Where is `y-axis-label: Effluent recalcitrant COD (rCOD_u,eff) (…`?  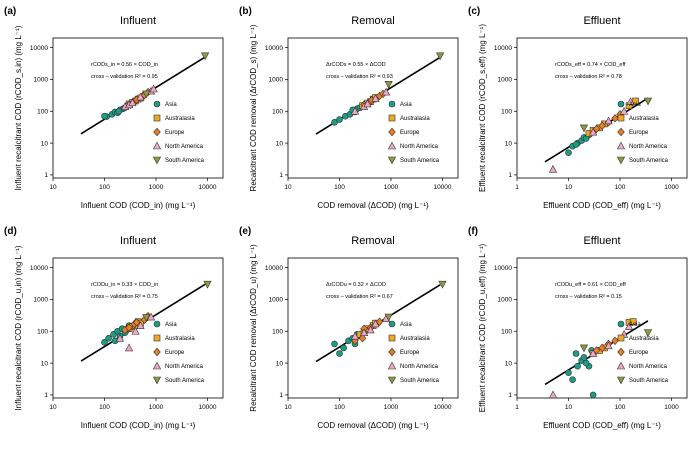
y-axis-label: Effluent recalcitrant COD (rCOD_u,eff) (… is located at coordinates (482, 327).